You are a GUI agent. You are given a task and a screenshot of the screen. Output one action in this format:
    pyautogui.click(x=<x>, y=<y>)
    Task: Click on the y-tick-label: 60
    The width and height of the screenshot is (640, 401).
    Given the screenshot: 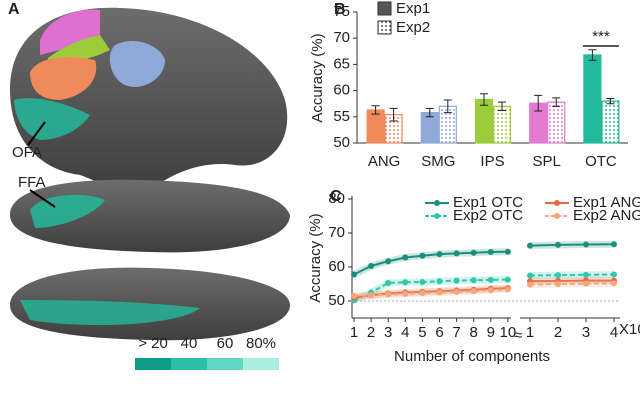 What is the action you would take?
    pyautogui.click(x=341, y=90)
    